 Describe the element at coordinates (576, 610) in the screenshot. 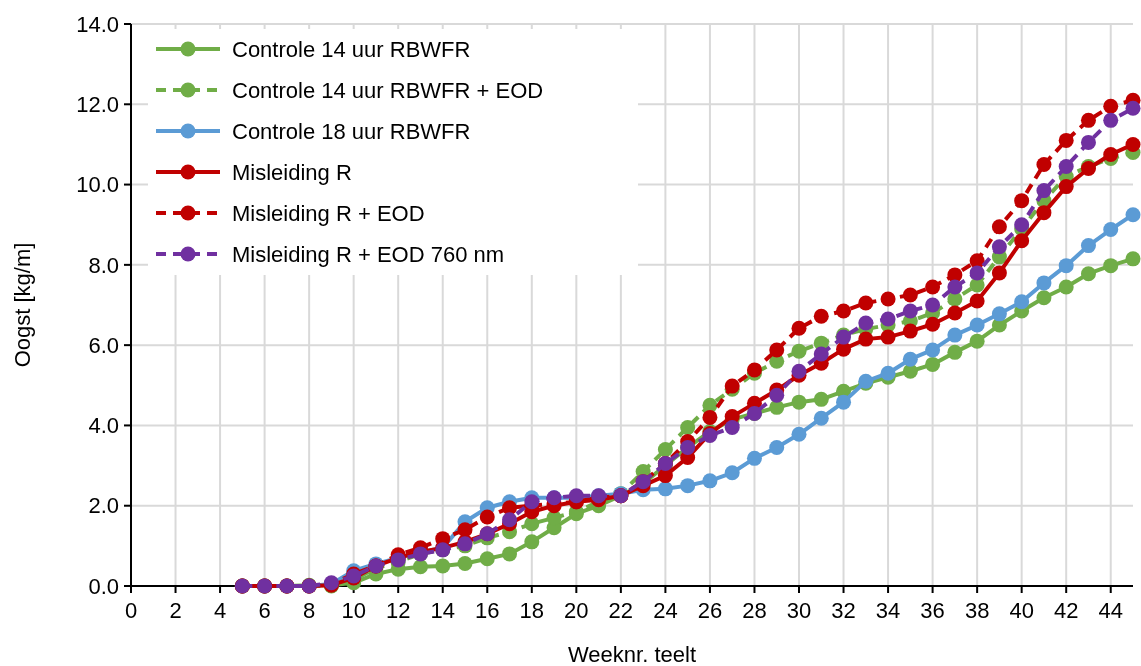

I see `x-tick-label: 20` at that location.